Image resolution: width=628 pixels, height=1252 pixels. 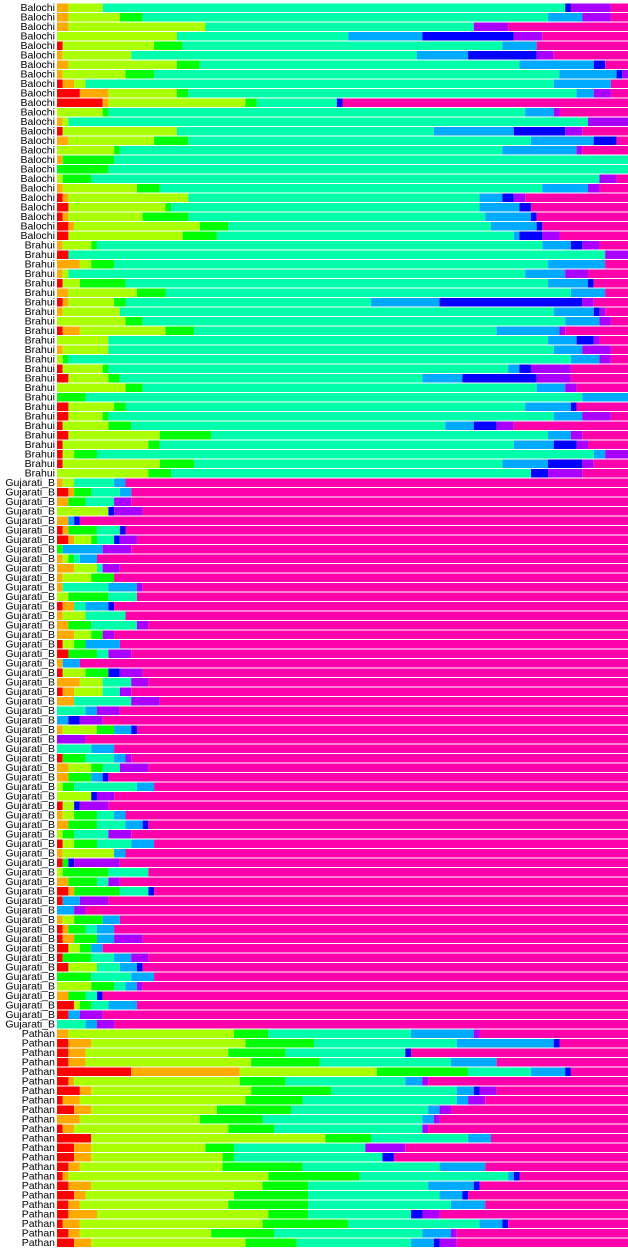 What do you see at coordinates (40, 303) in the screenshot?
I see `category-label: Brahui` at bounding box center [40, 303].